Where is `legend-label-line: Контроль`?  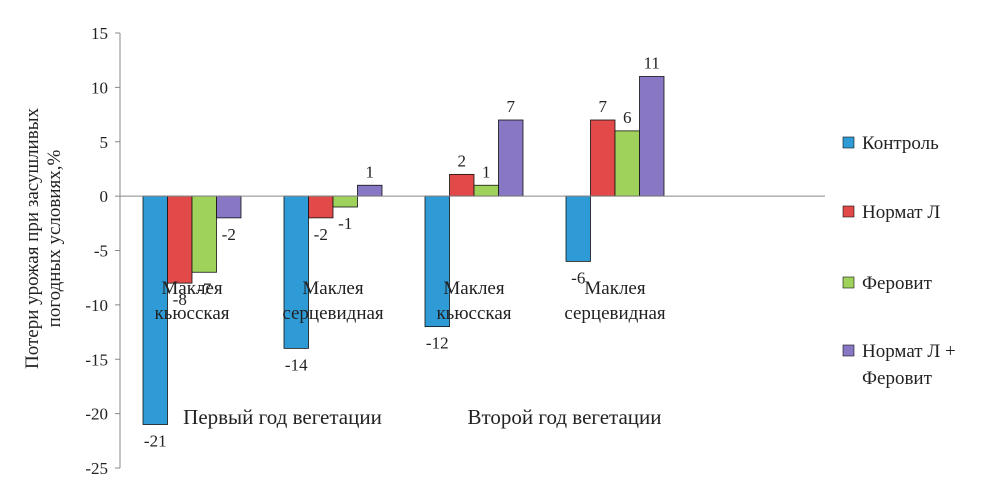 legend-label-line: Контроль is located at coordinates (900, 143).